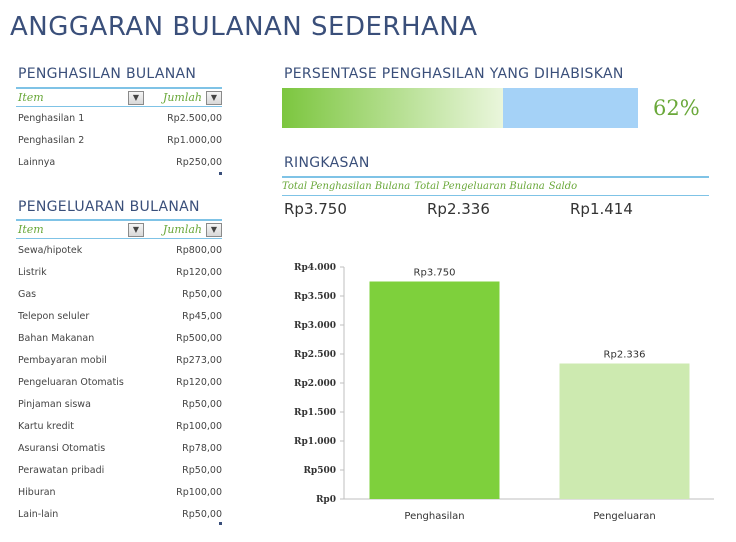 The width and height of the screenshot is (736, 542). What do you see at coordinates (676, 108) in the screenshot?
I see `percent-label: 62%` at bounding box center [676, 108].